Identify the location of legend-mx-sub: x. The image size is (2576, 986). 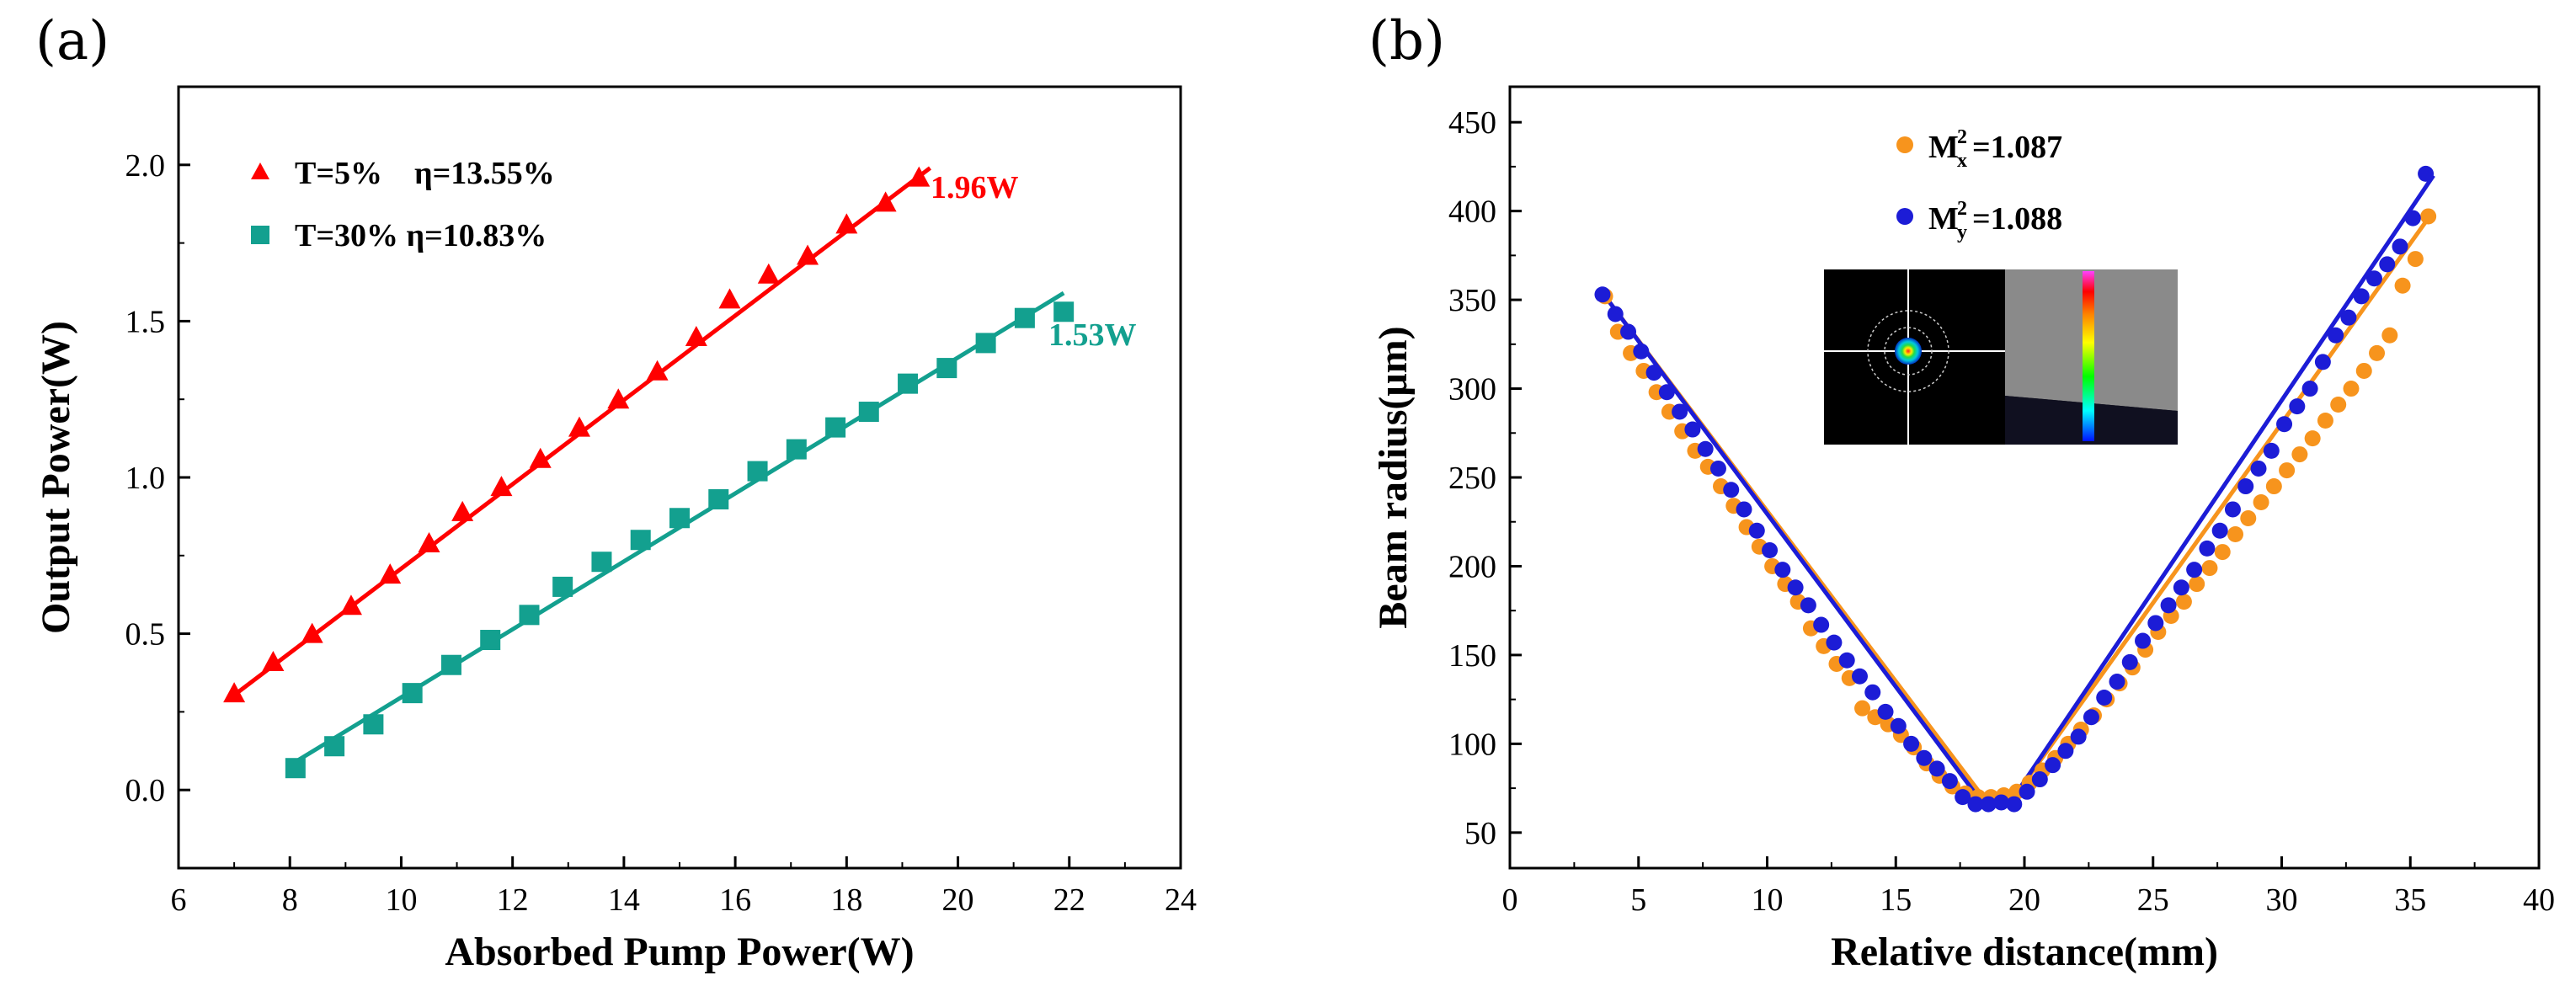
(1962, 161).